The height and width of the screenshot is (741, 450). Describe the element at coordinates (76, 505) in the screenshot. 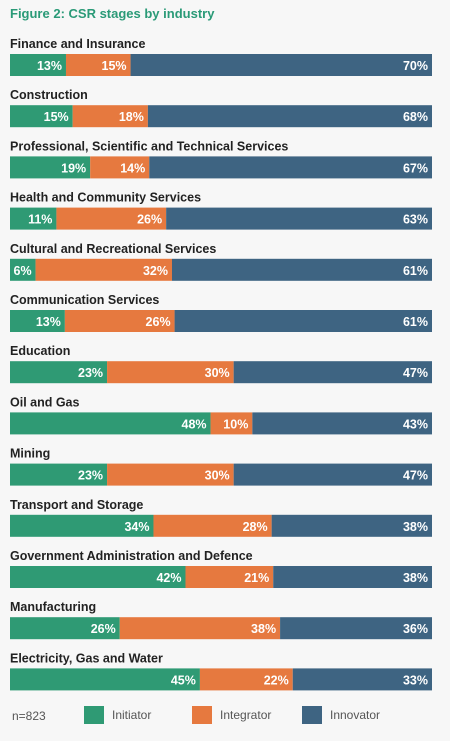

I see `category-label-transport-and-storage: Transport and Storage` at that location.